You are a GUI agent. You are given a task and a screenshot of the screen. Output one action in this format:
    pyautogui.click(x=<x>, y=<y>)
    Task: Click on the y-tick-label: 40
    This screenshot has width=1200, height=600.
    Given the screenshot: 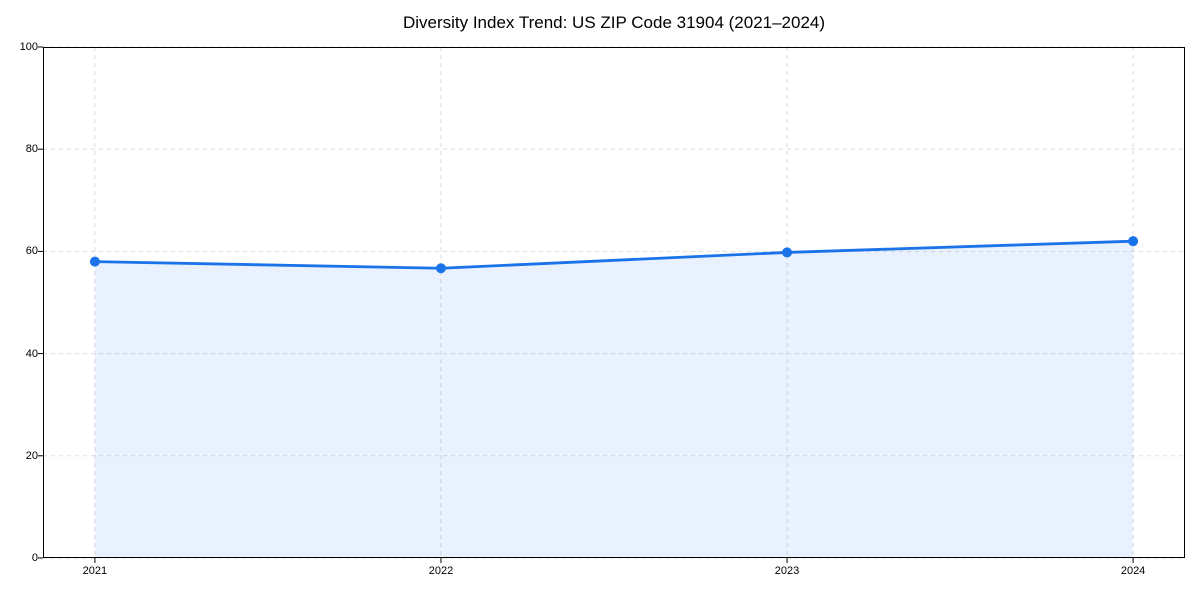 What is the action you would take?
    pyautogui.click(x=31, y=353)
    